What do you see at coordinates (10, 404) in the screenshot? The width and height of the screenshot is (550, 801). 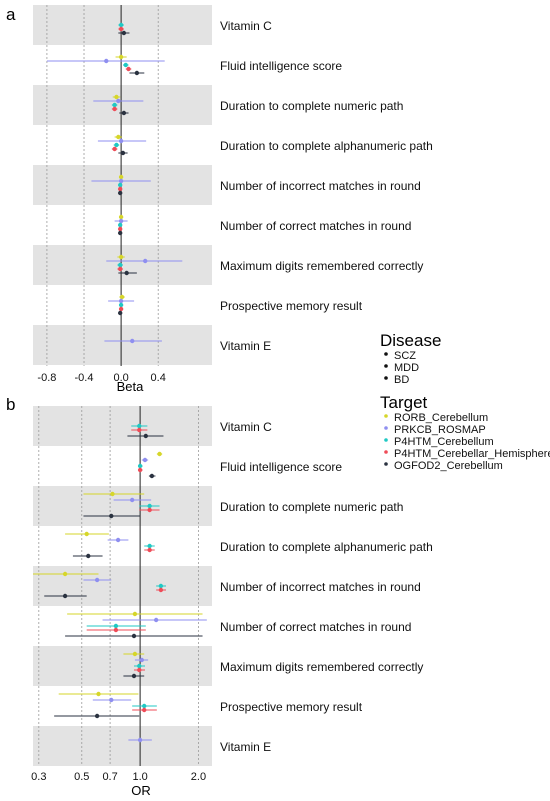 I see `panel-b-tag: b` at bounding box center [10, 404].